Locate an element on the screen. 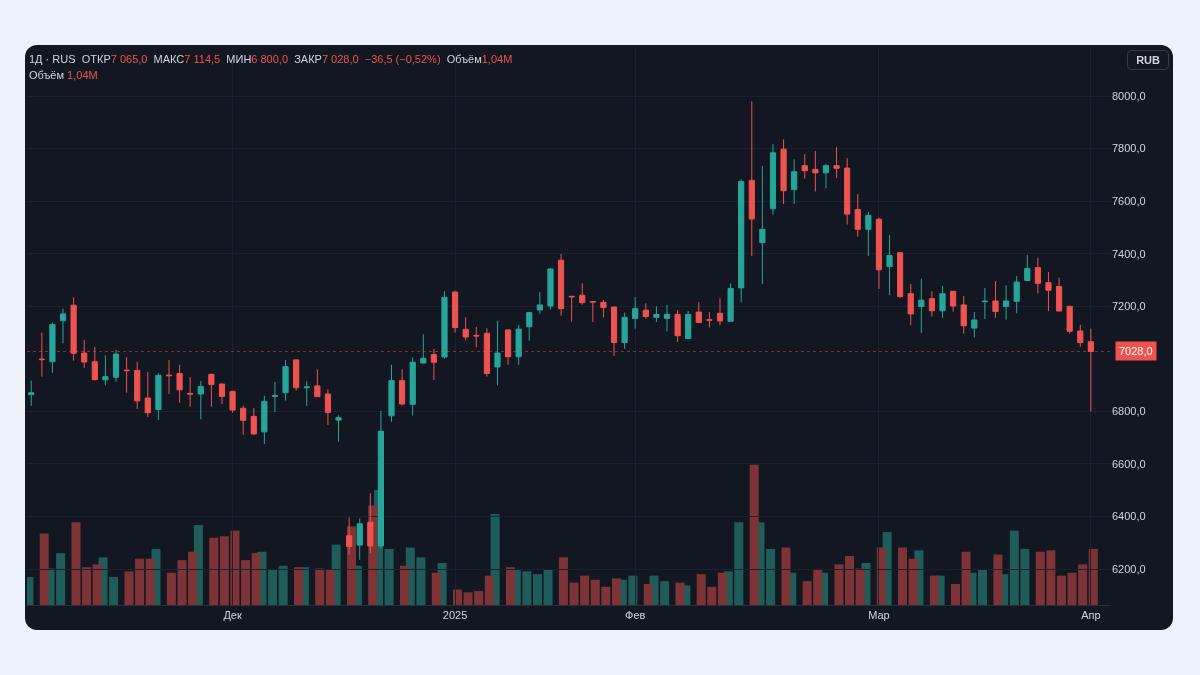 Image resolution: width=1200 pixels, height=675 pixels. y-axis-title: RUB is located at coordinates (1148, 60).